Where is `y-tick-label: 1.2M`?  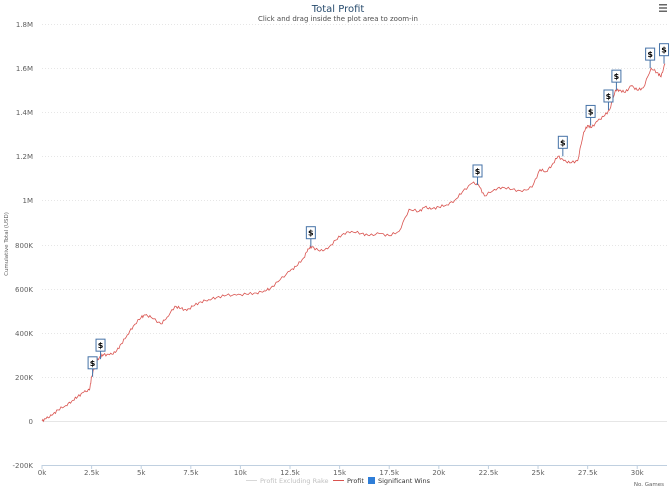 y-tick-label: 1.2M is located at coordinates (24, 157).